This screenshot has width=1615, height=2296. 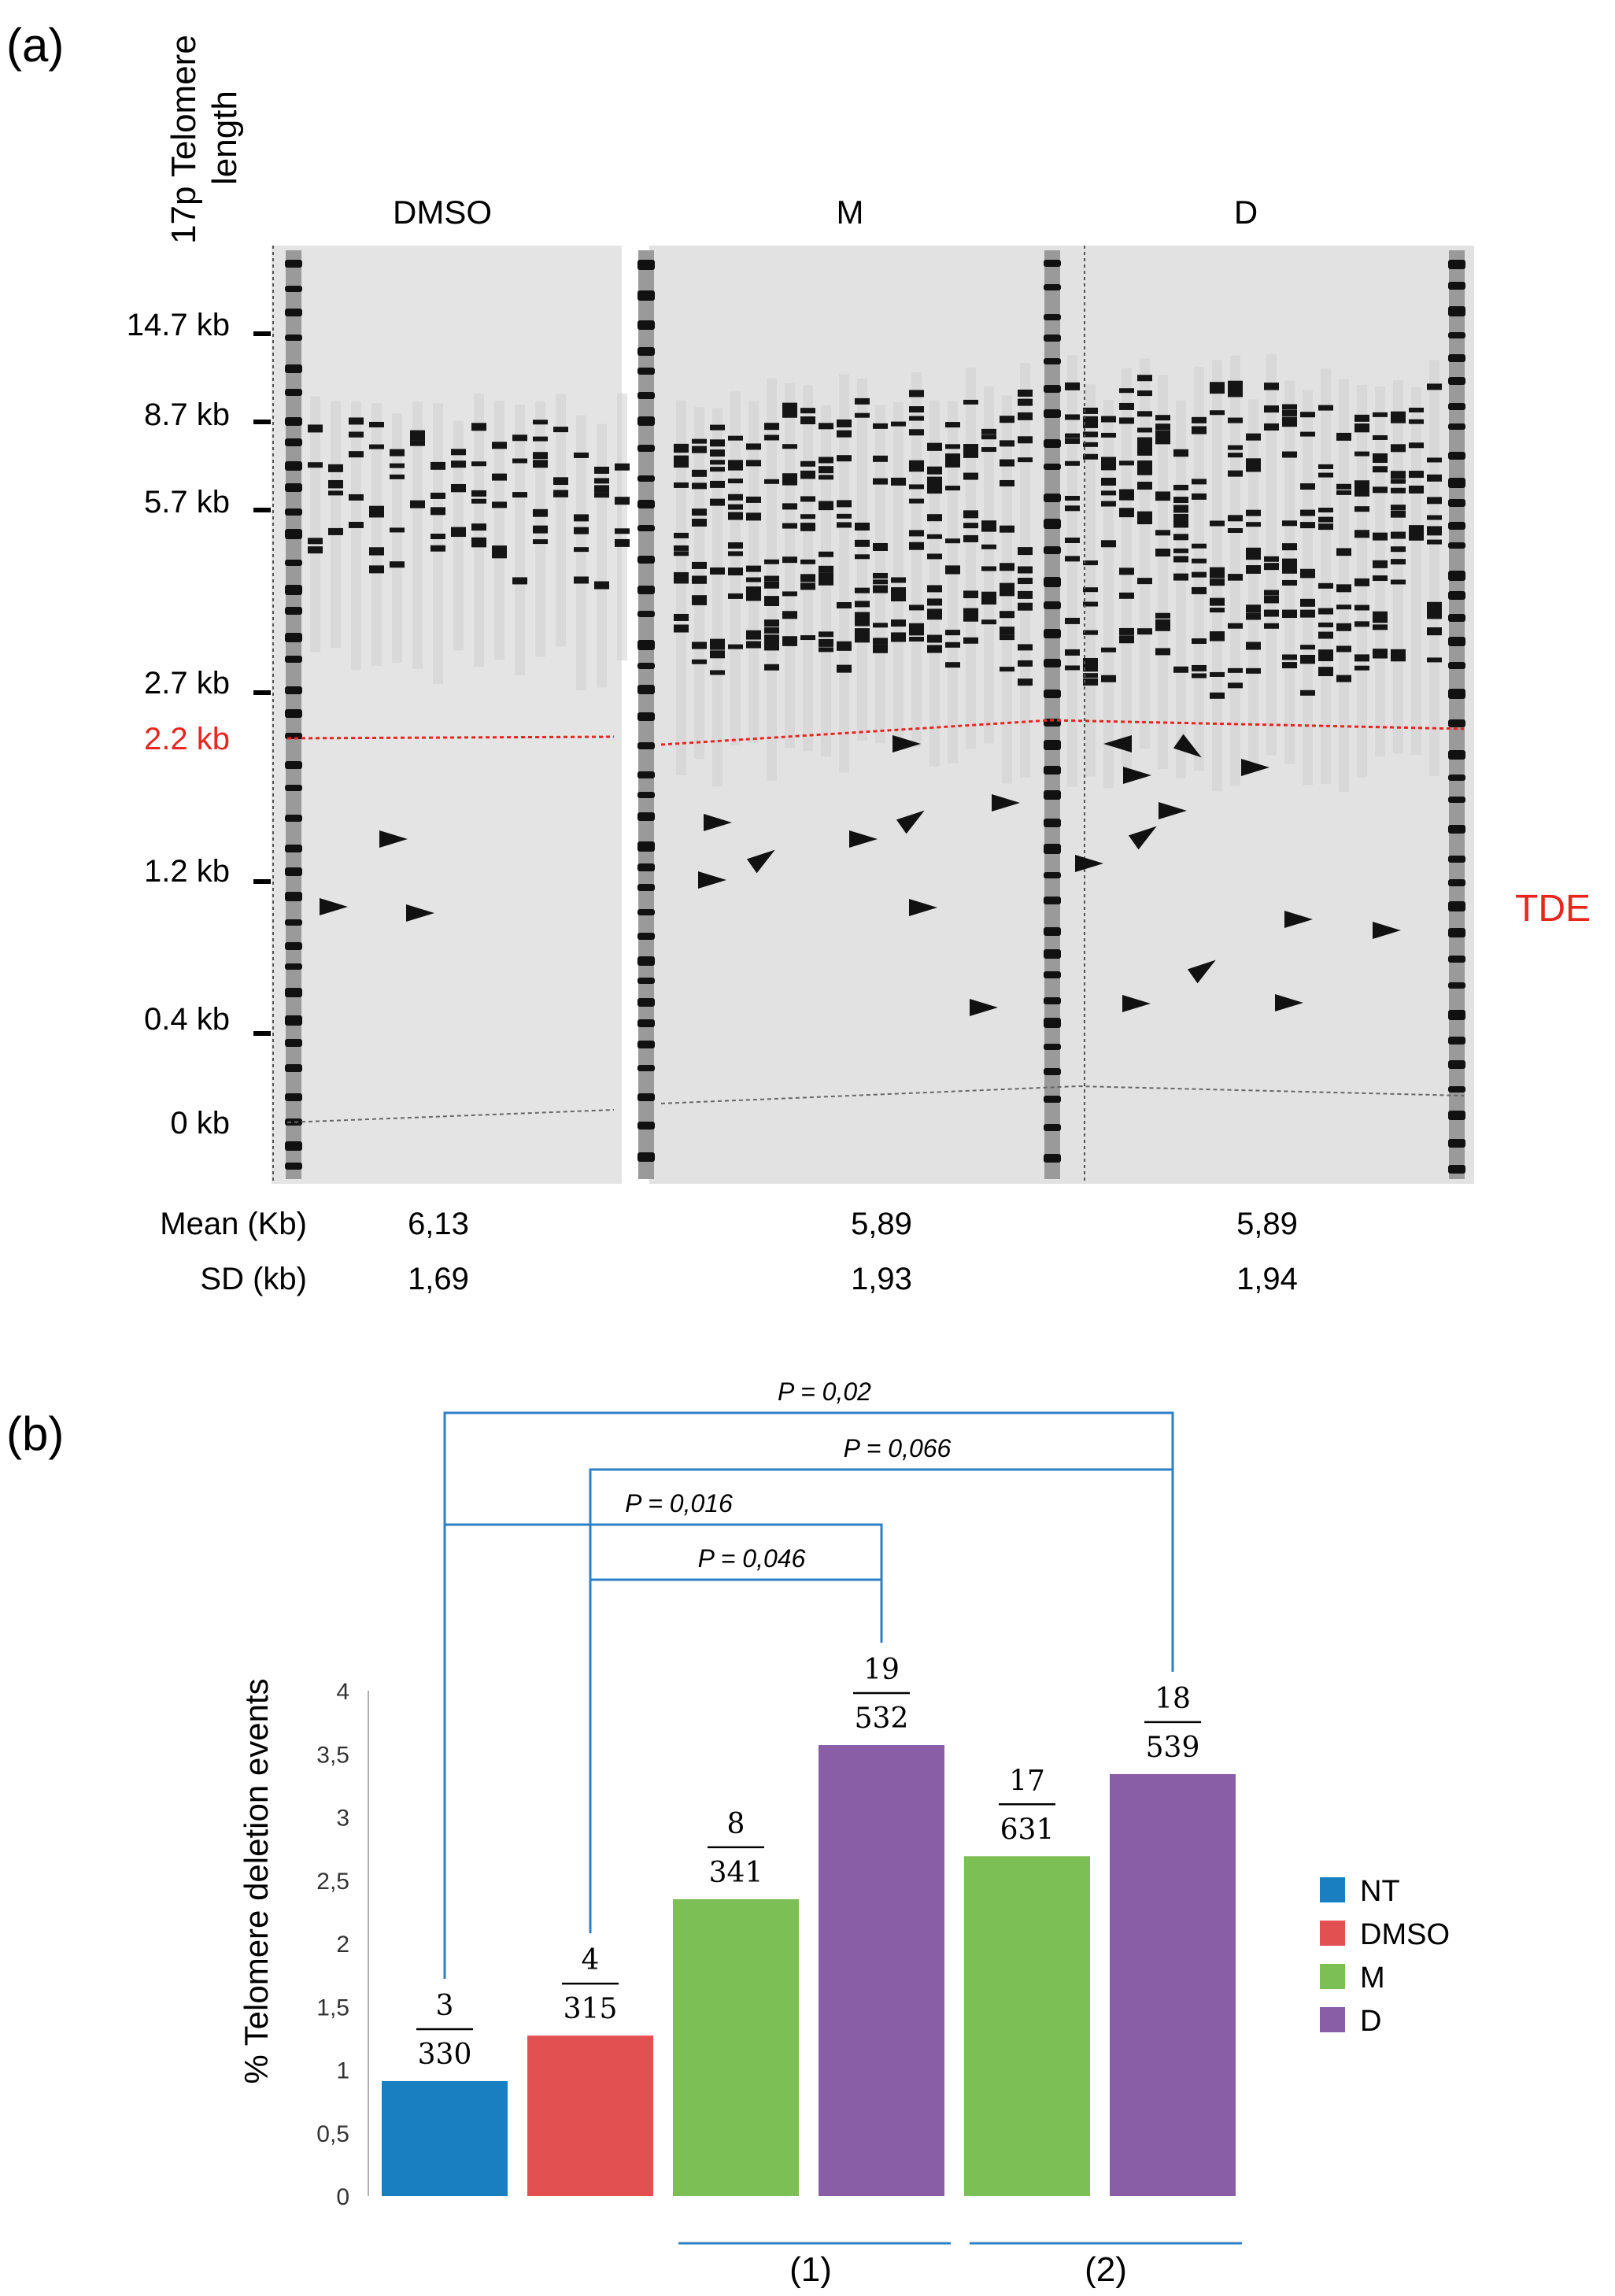 What do you see at coordinates (1106, 2269) in the screenshot?
I see `group-label-2: (2)` at bounding box center [1106, 2269].